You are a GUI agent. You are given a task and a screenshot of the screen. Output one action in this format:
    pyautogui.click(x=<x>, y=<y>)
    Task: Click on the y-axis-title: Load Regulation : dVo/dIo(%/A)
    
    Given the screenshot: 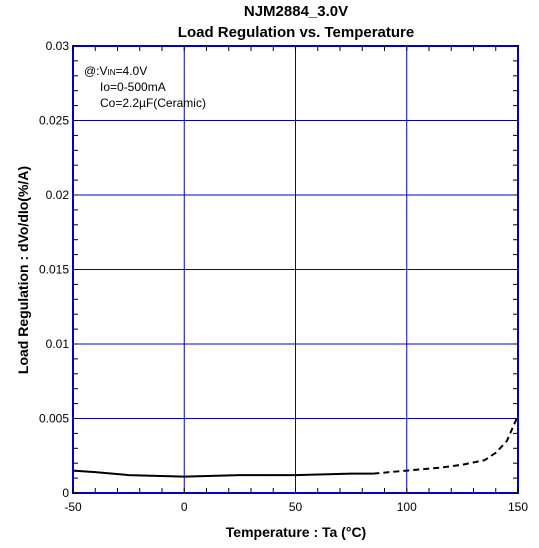 What is the action you would take?
    pyautogui.click(x=23, y=270)
    